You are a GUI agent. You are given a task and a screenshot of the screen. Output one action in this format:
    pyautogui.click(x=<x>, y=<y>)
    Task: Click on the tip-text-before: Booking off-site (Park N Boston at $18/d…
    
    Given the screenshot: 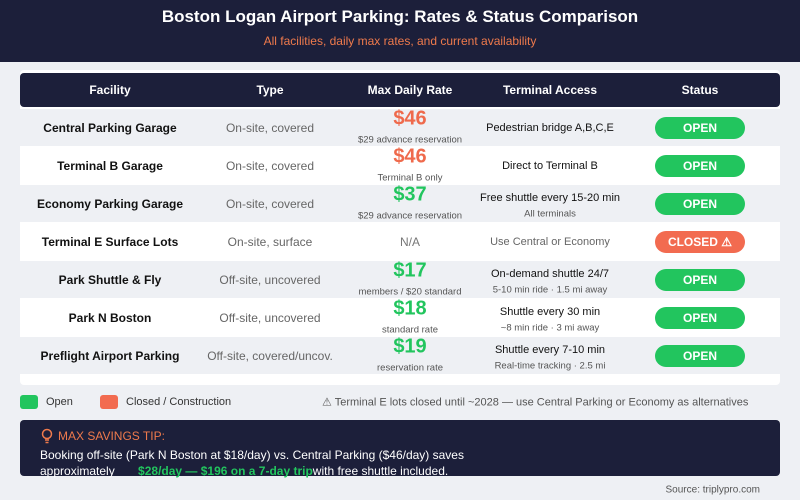 What is the action you would take?
    pyautogui.click(x=252, y=463)
    